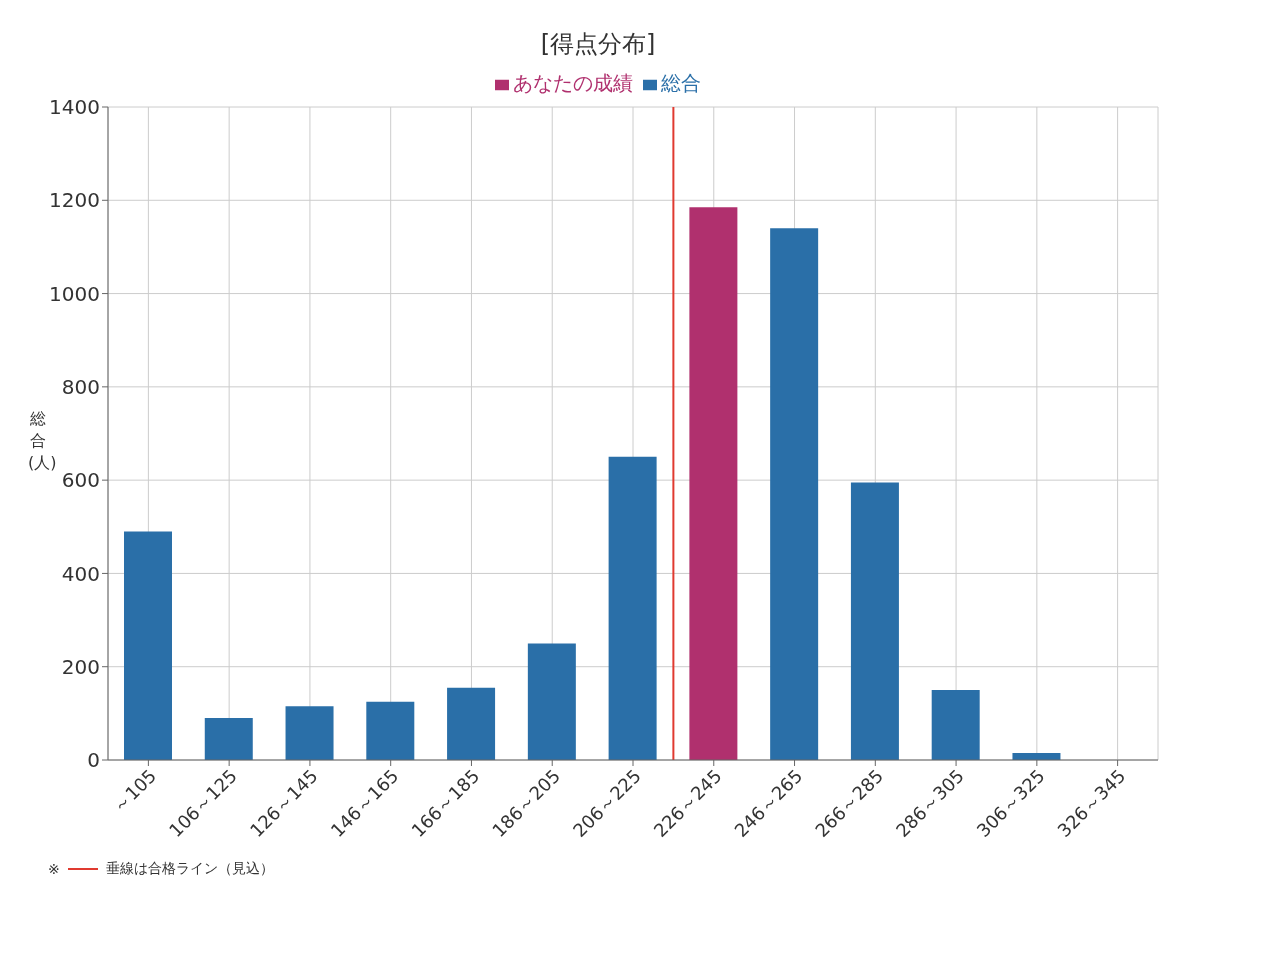 This screenshot has width=1280, height=961. Describe the element at coordinates (93, 760) in the screenshot. I see `y-tick-label: 0` at that location.